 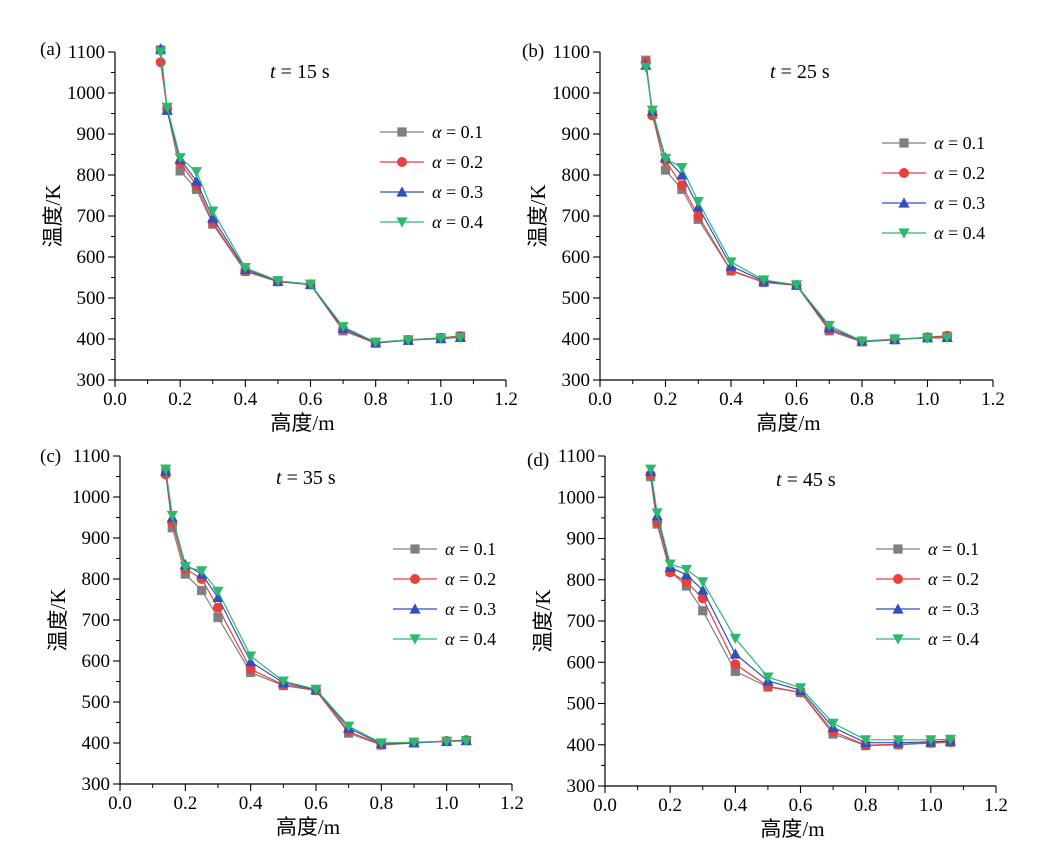 What do you see at coordinates (308, 827) in the screenshot?
I see `x-axis-title: 高度/m` at bounding box center [308, 827].